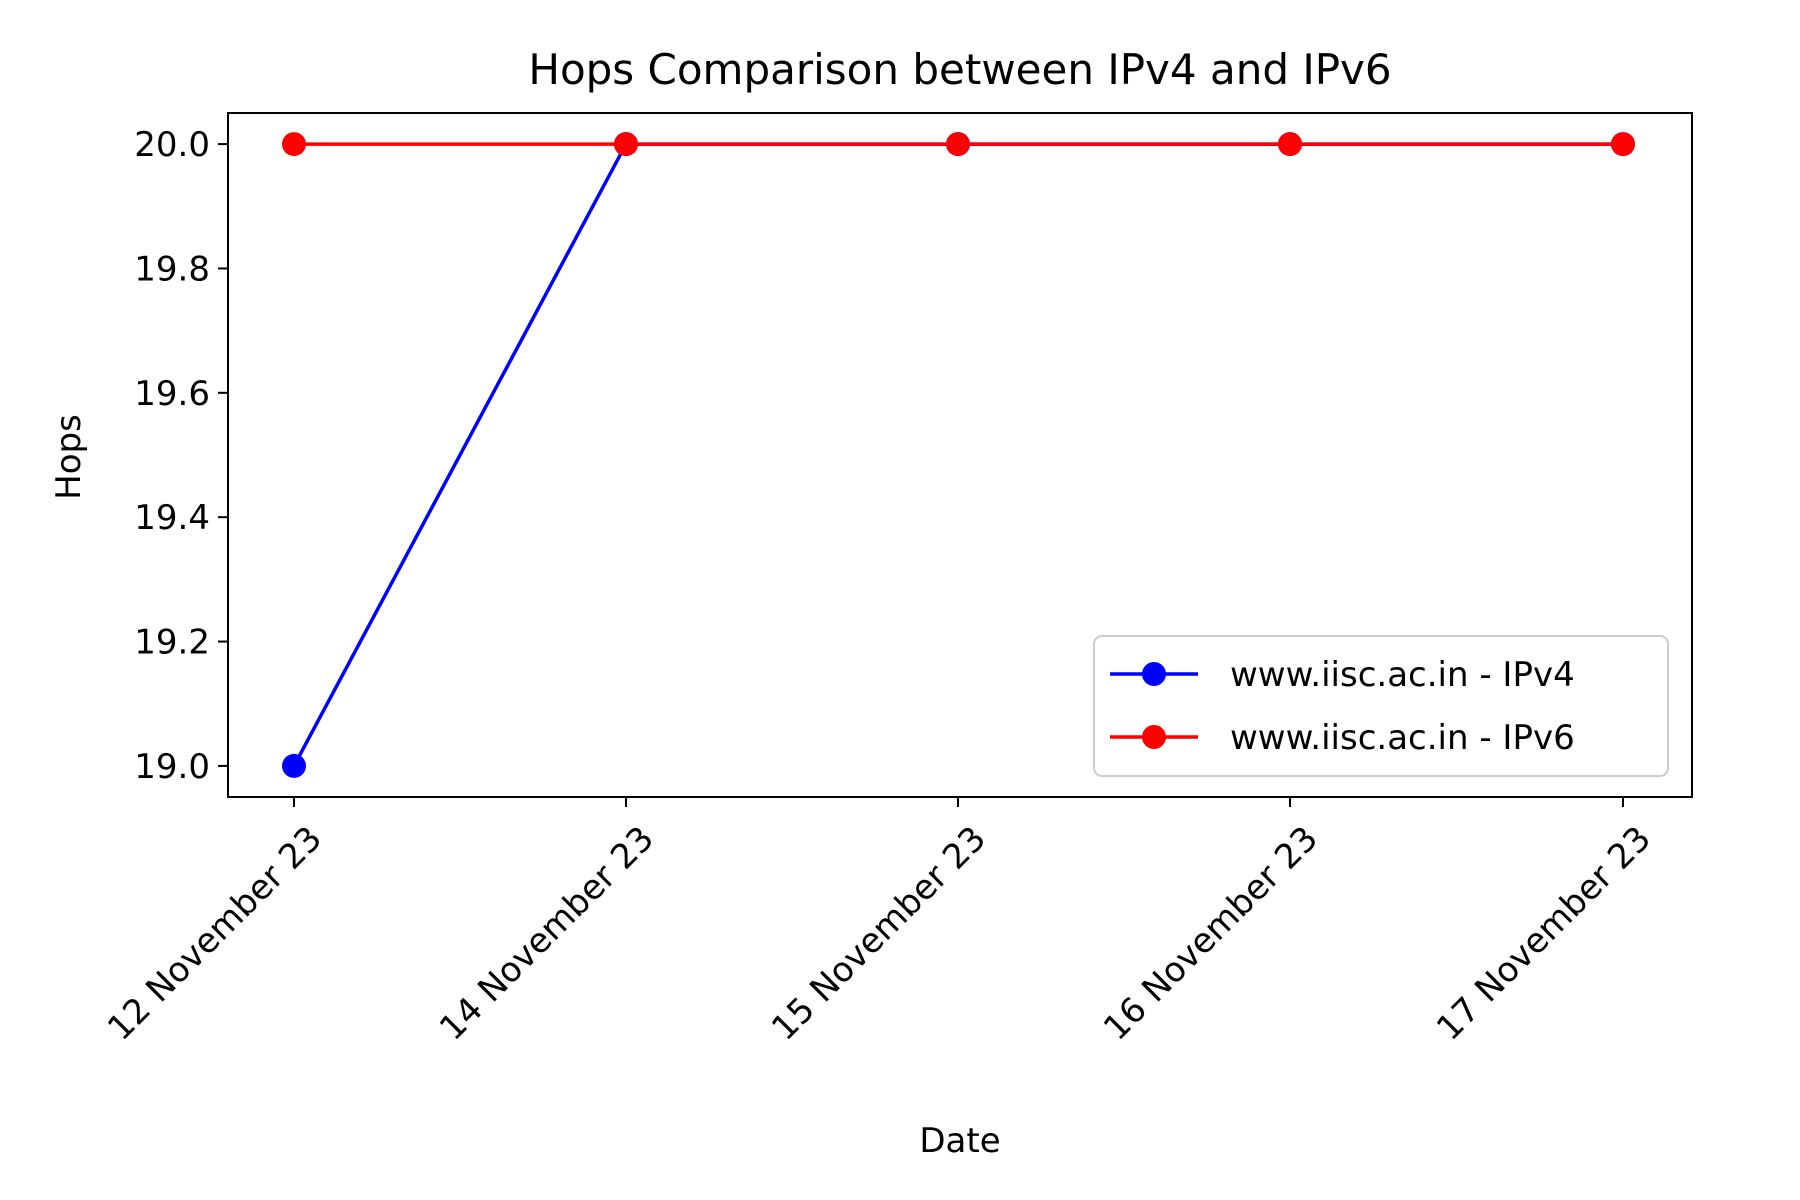 The width and height of the screenshot is (1800, 1200). Describe the element at coordinates (172, 145) in the screenshot. I see `y-tick-label: 20.0` at that location.